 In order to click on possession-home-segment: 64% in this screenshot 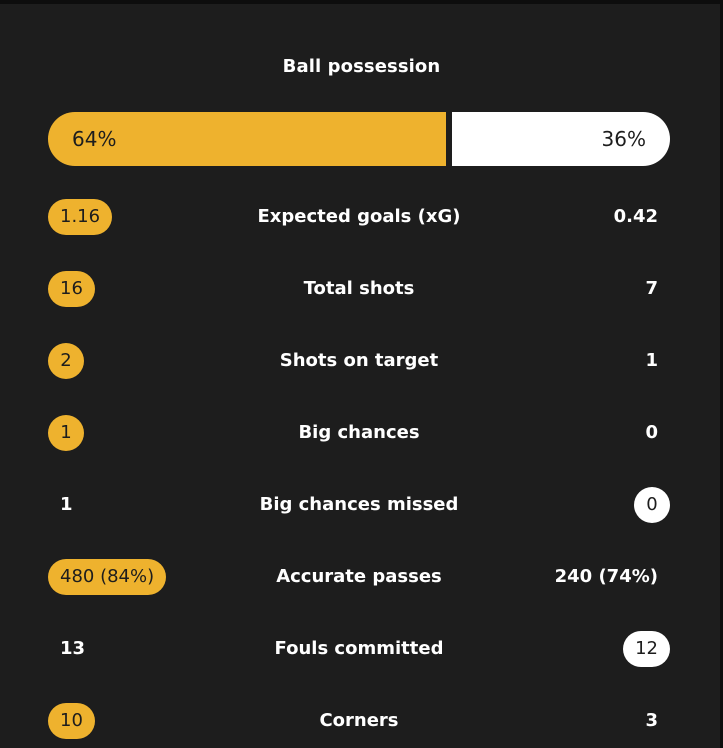, I will do `click(247, 139)`.